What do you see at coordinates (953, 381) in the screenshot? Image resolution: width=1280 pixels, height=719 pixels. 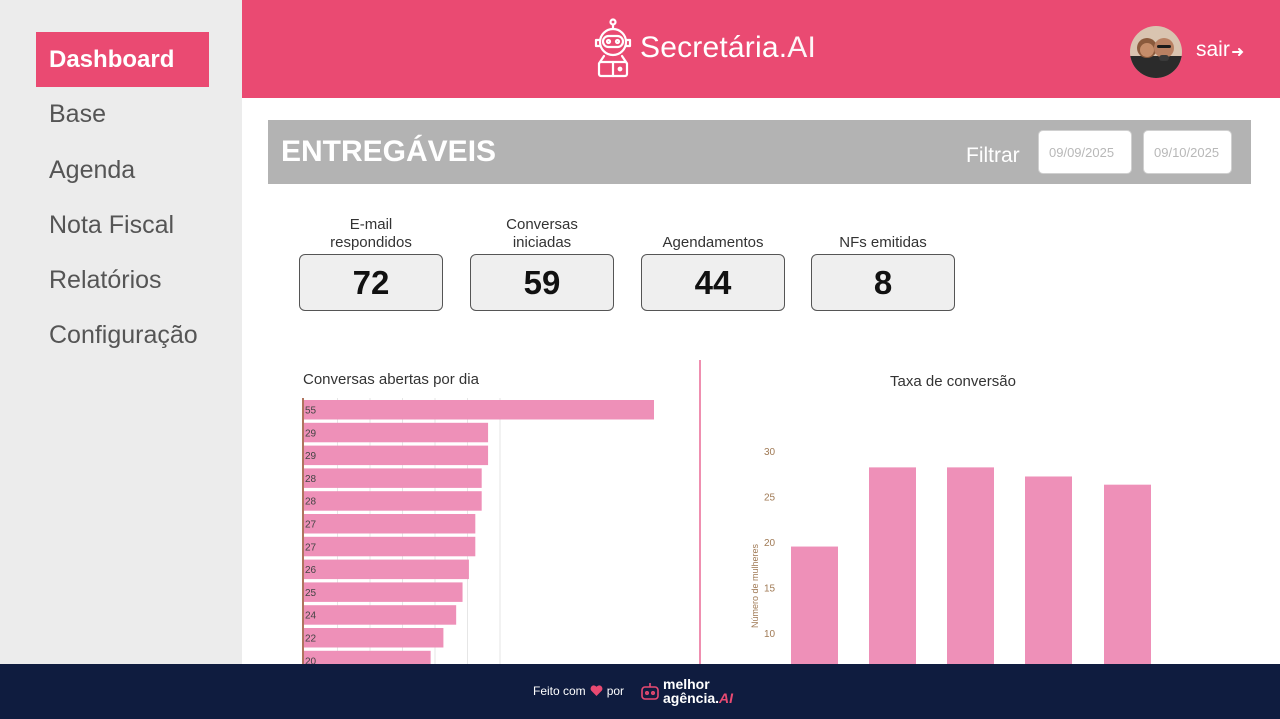 I see `chart-title-conversion: Taxa de conversão` at bounding box center [953, 381].